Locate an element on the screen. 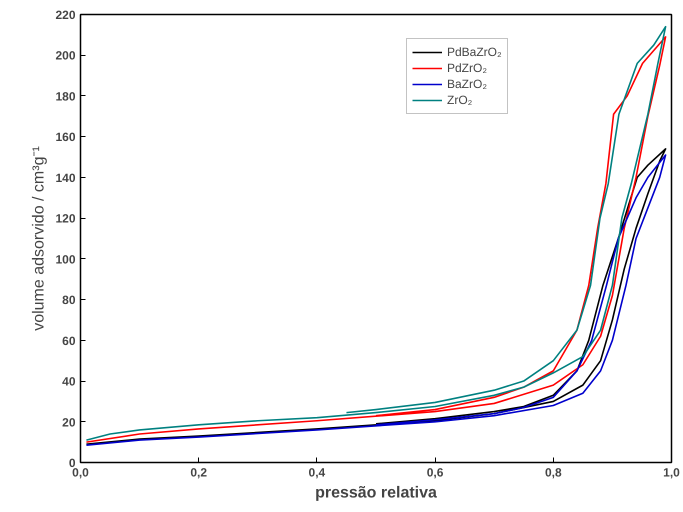 Image resolution: width=683 pixels, height=512 pixels. legend-label: BaZrO₂ is located at coordinates (467, 84).